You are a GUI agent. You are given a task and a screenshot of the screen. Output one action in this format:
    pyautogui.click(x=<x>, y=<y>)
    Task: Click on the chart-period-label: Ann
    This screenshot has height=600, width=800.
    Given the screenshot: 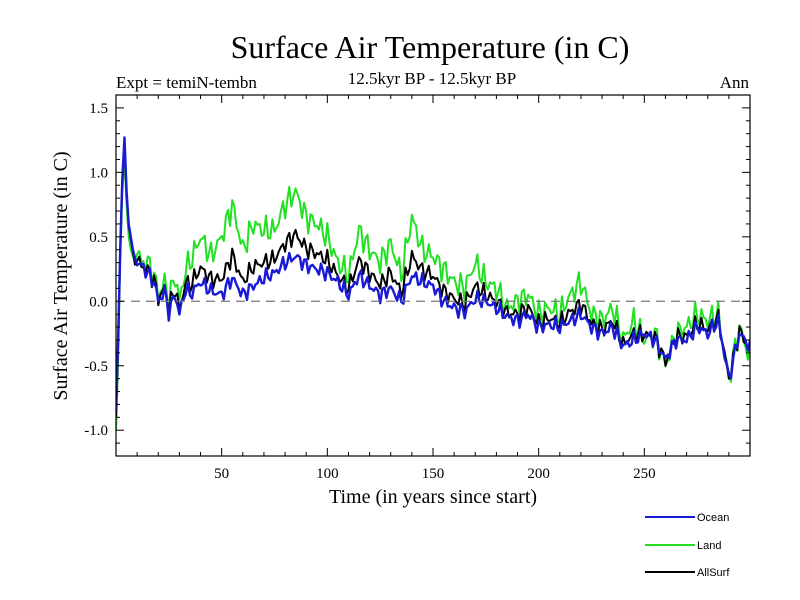 What is the action you would take?
    pyautogui.click(x=735, y=82)
    